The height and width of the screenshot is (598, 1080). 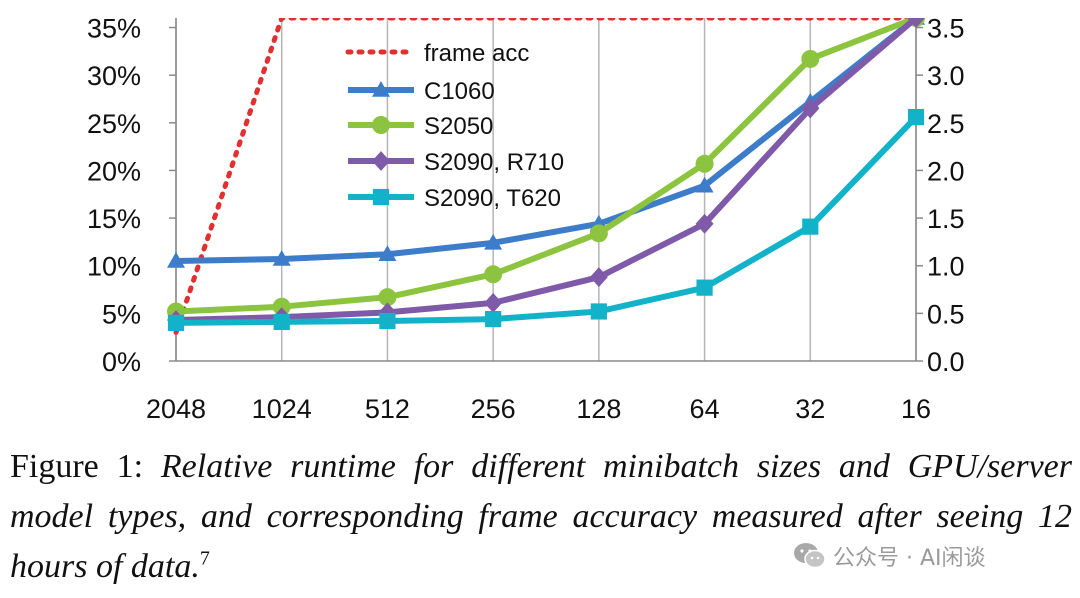 What do you see at coordinates (458, 126) in the screenshot?
I see `legend-label: S2050` at bounding box center [458, 126].